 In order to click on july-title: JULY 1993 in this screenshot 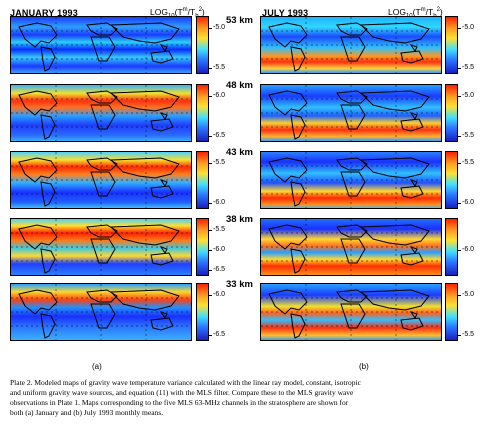, I will do `click(285, 13)`.